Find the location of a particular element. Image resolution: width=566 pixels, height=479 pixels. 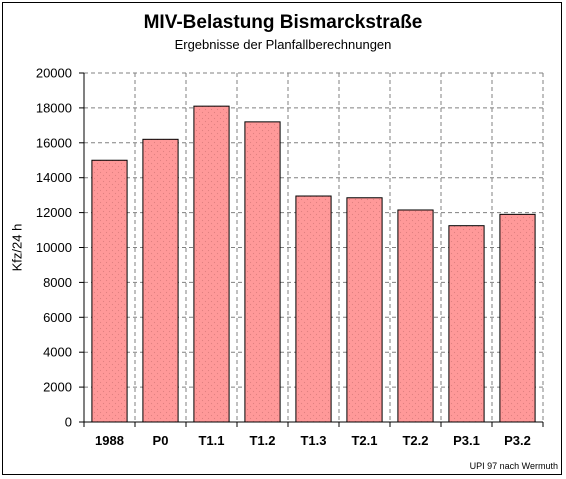

y-tick-label: 8000 is located at coordinates (57, 282).